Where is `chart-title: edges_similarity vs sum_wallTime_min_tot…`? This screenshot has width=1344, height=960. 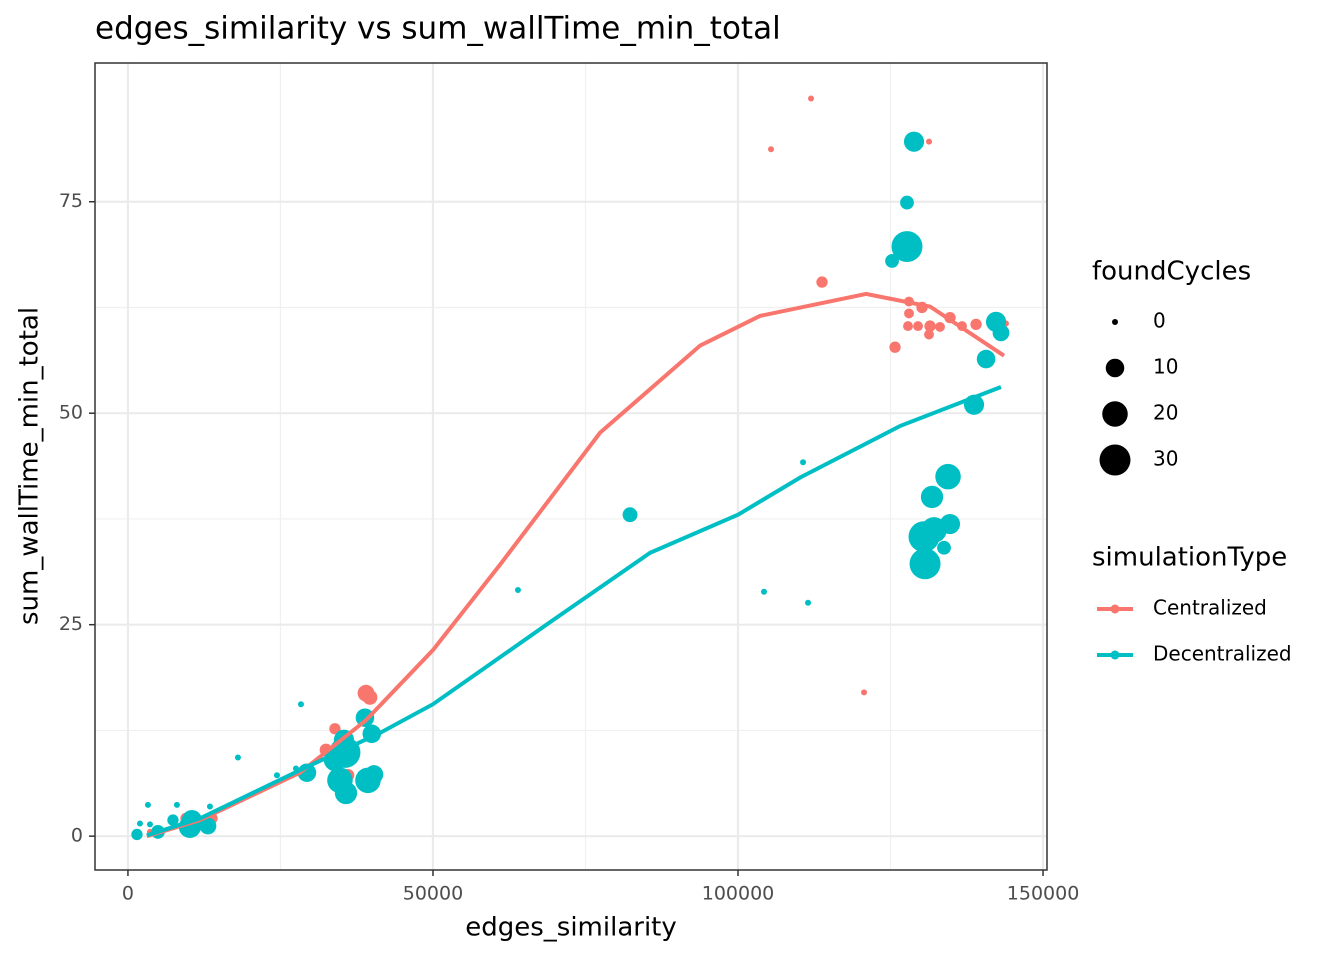
chart-title: edges_similarity vs sum_wallTime_min_tot… is located at coordinates (438, 29).